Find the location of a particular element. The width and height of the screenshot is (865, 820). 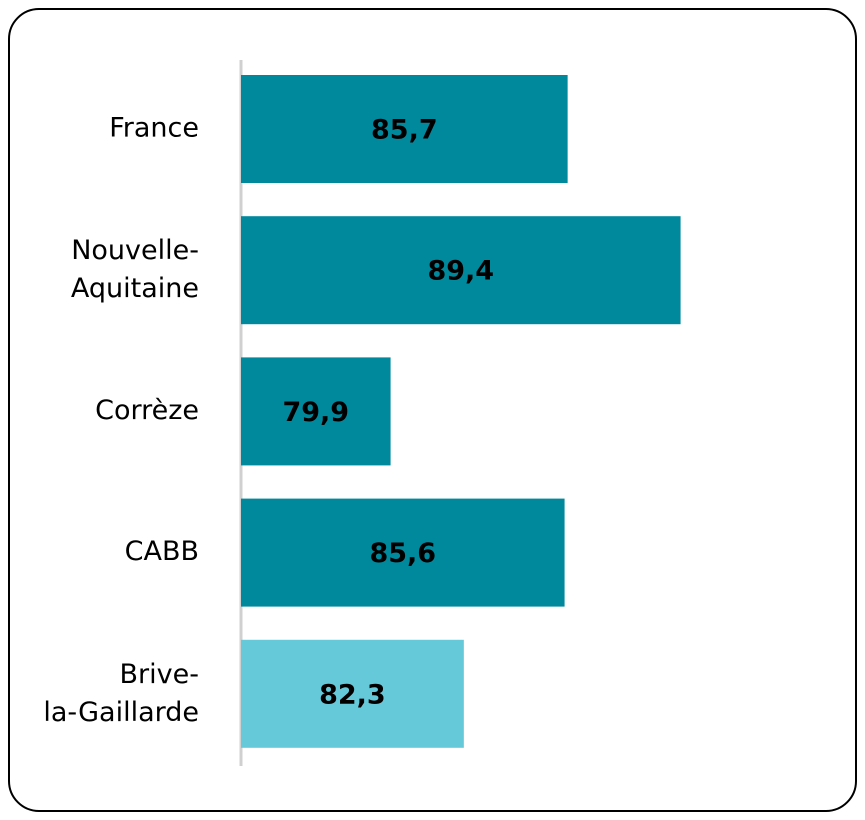

value-label: 89,4 is located at coordinates (460, 271).